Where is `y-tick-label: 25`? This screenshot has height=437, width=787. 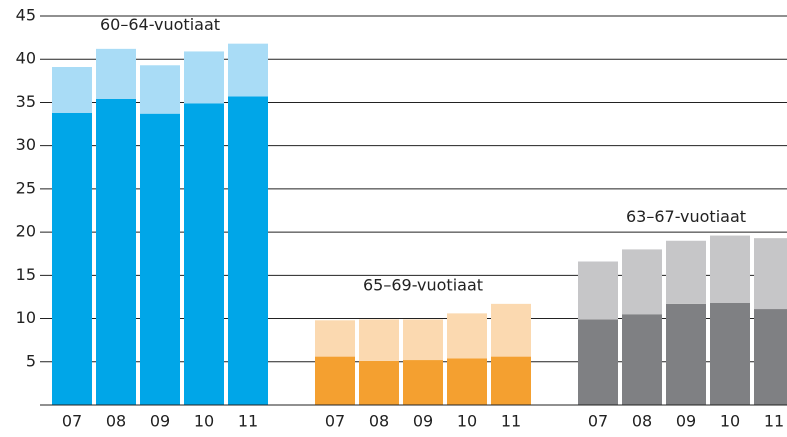
y-tick-label: 25 is located at coordinates (26, 187).